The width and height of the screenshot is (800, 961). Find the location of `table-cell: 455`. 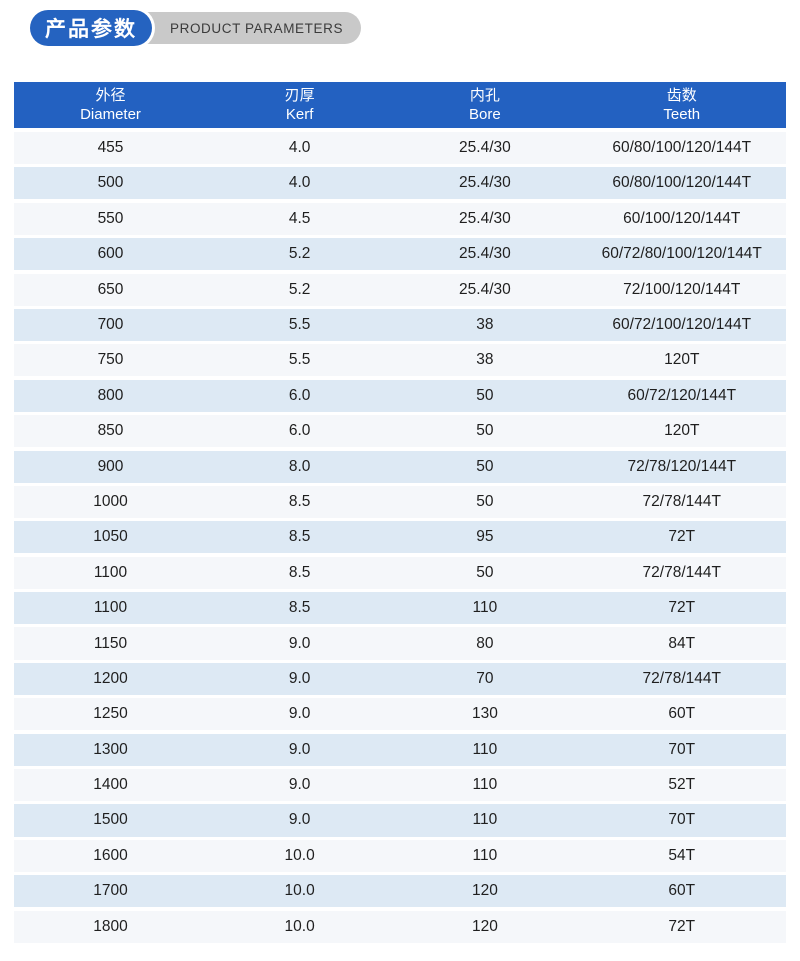

table-cell: 455 is located at coordinates (110, 148).